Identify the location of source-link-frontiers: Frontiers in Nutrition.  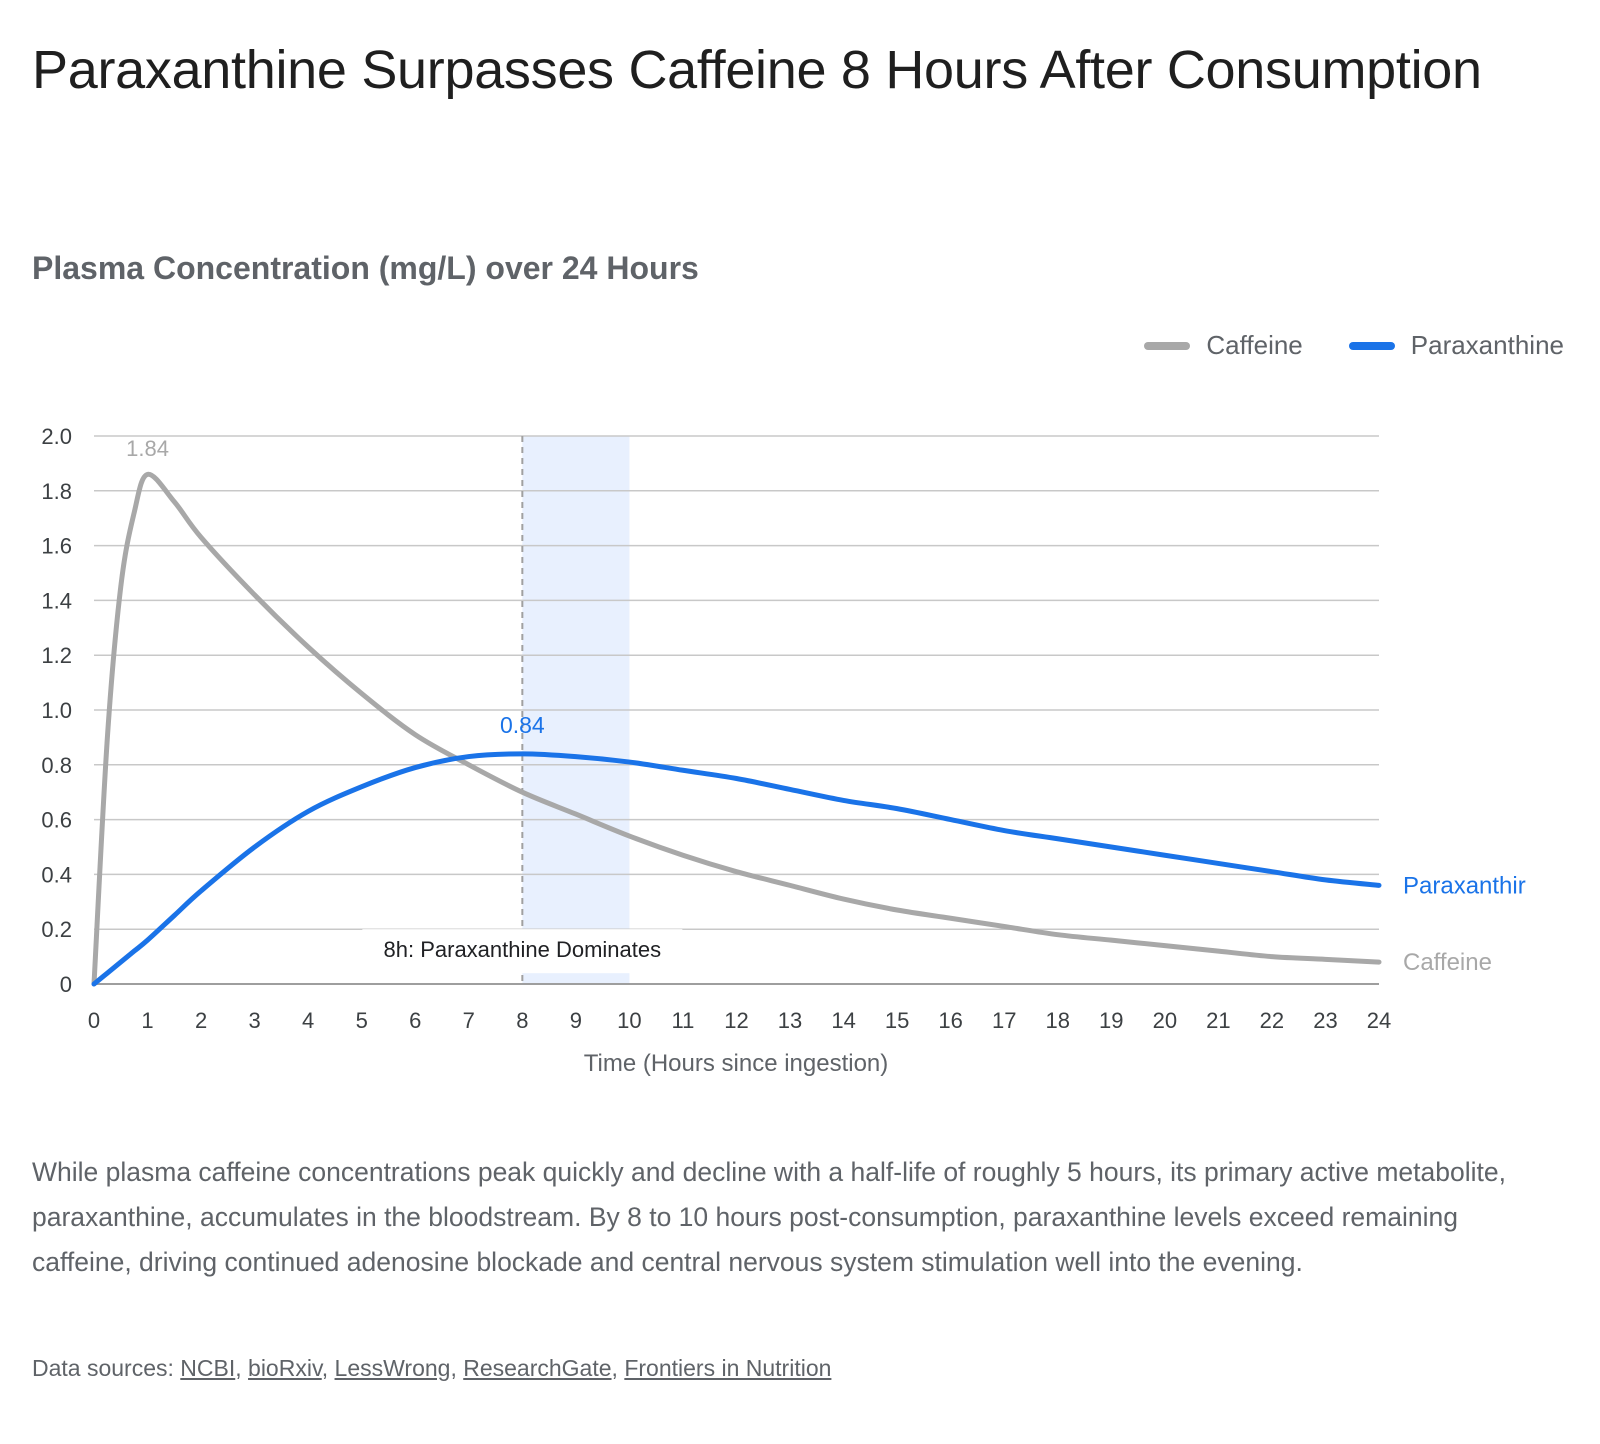
(728, 1368).